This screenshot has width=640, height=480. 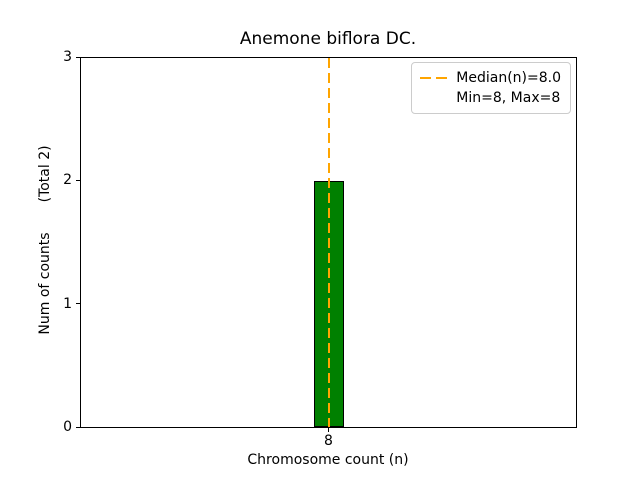 I want to click on legend-label-median: Median(n)=8.0, so click(x=508, y=78).